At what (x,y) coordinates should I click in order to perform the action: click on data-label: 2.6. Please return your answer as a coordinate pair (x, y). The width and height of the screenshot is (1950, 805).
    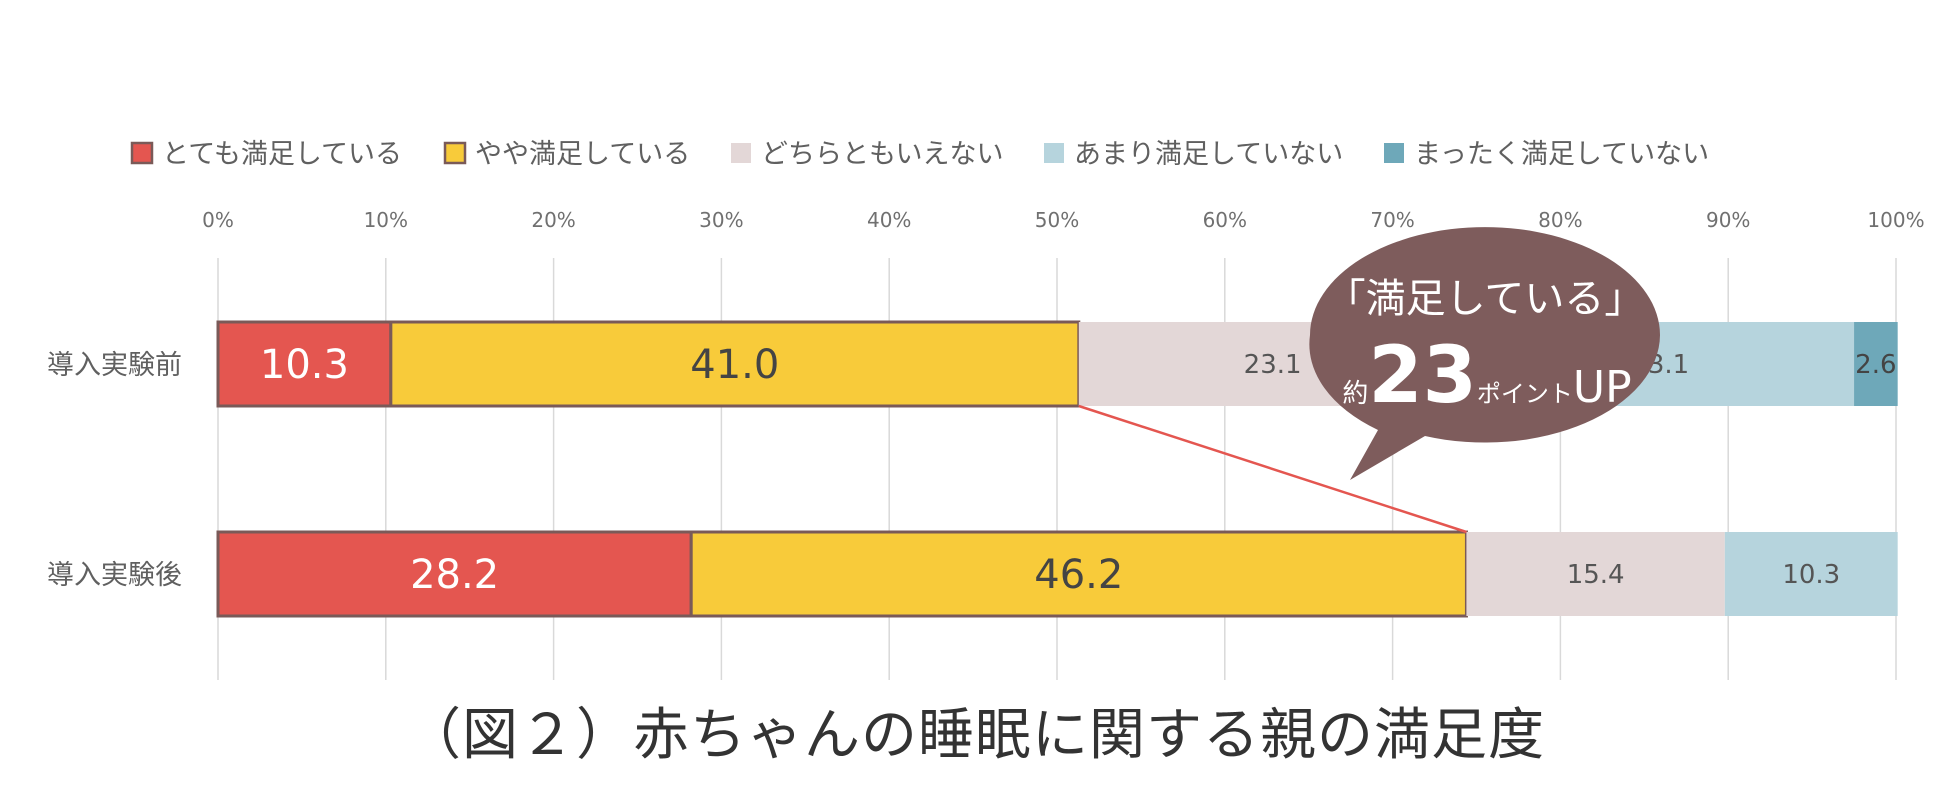
    Looking at the image, I should click on (1875, 365).